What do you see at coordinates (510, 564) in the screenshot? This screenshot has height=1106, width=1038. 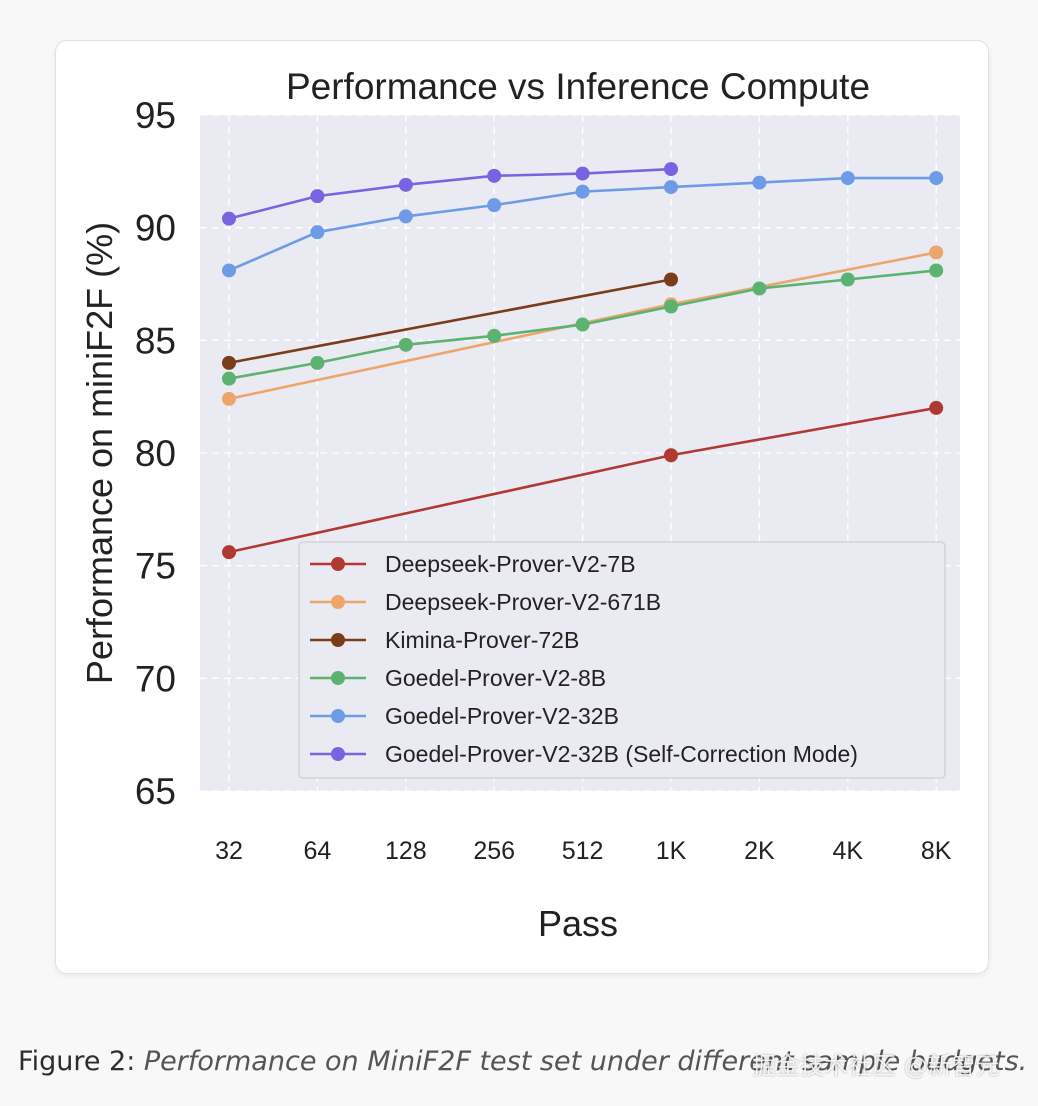 I see `legend-label: Deepseek-Prover-V2-7B` at bounding box center [510, 564].